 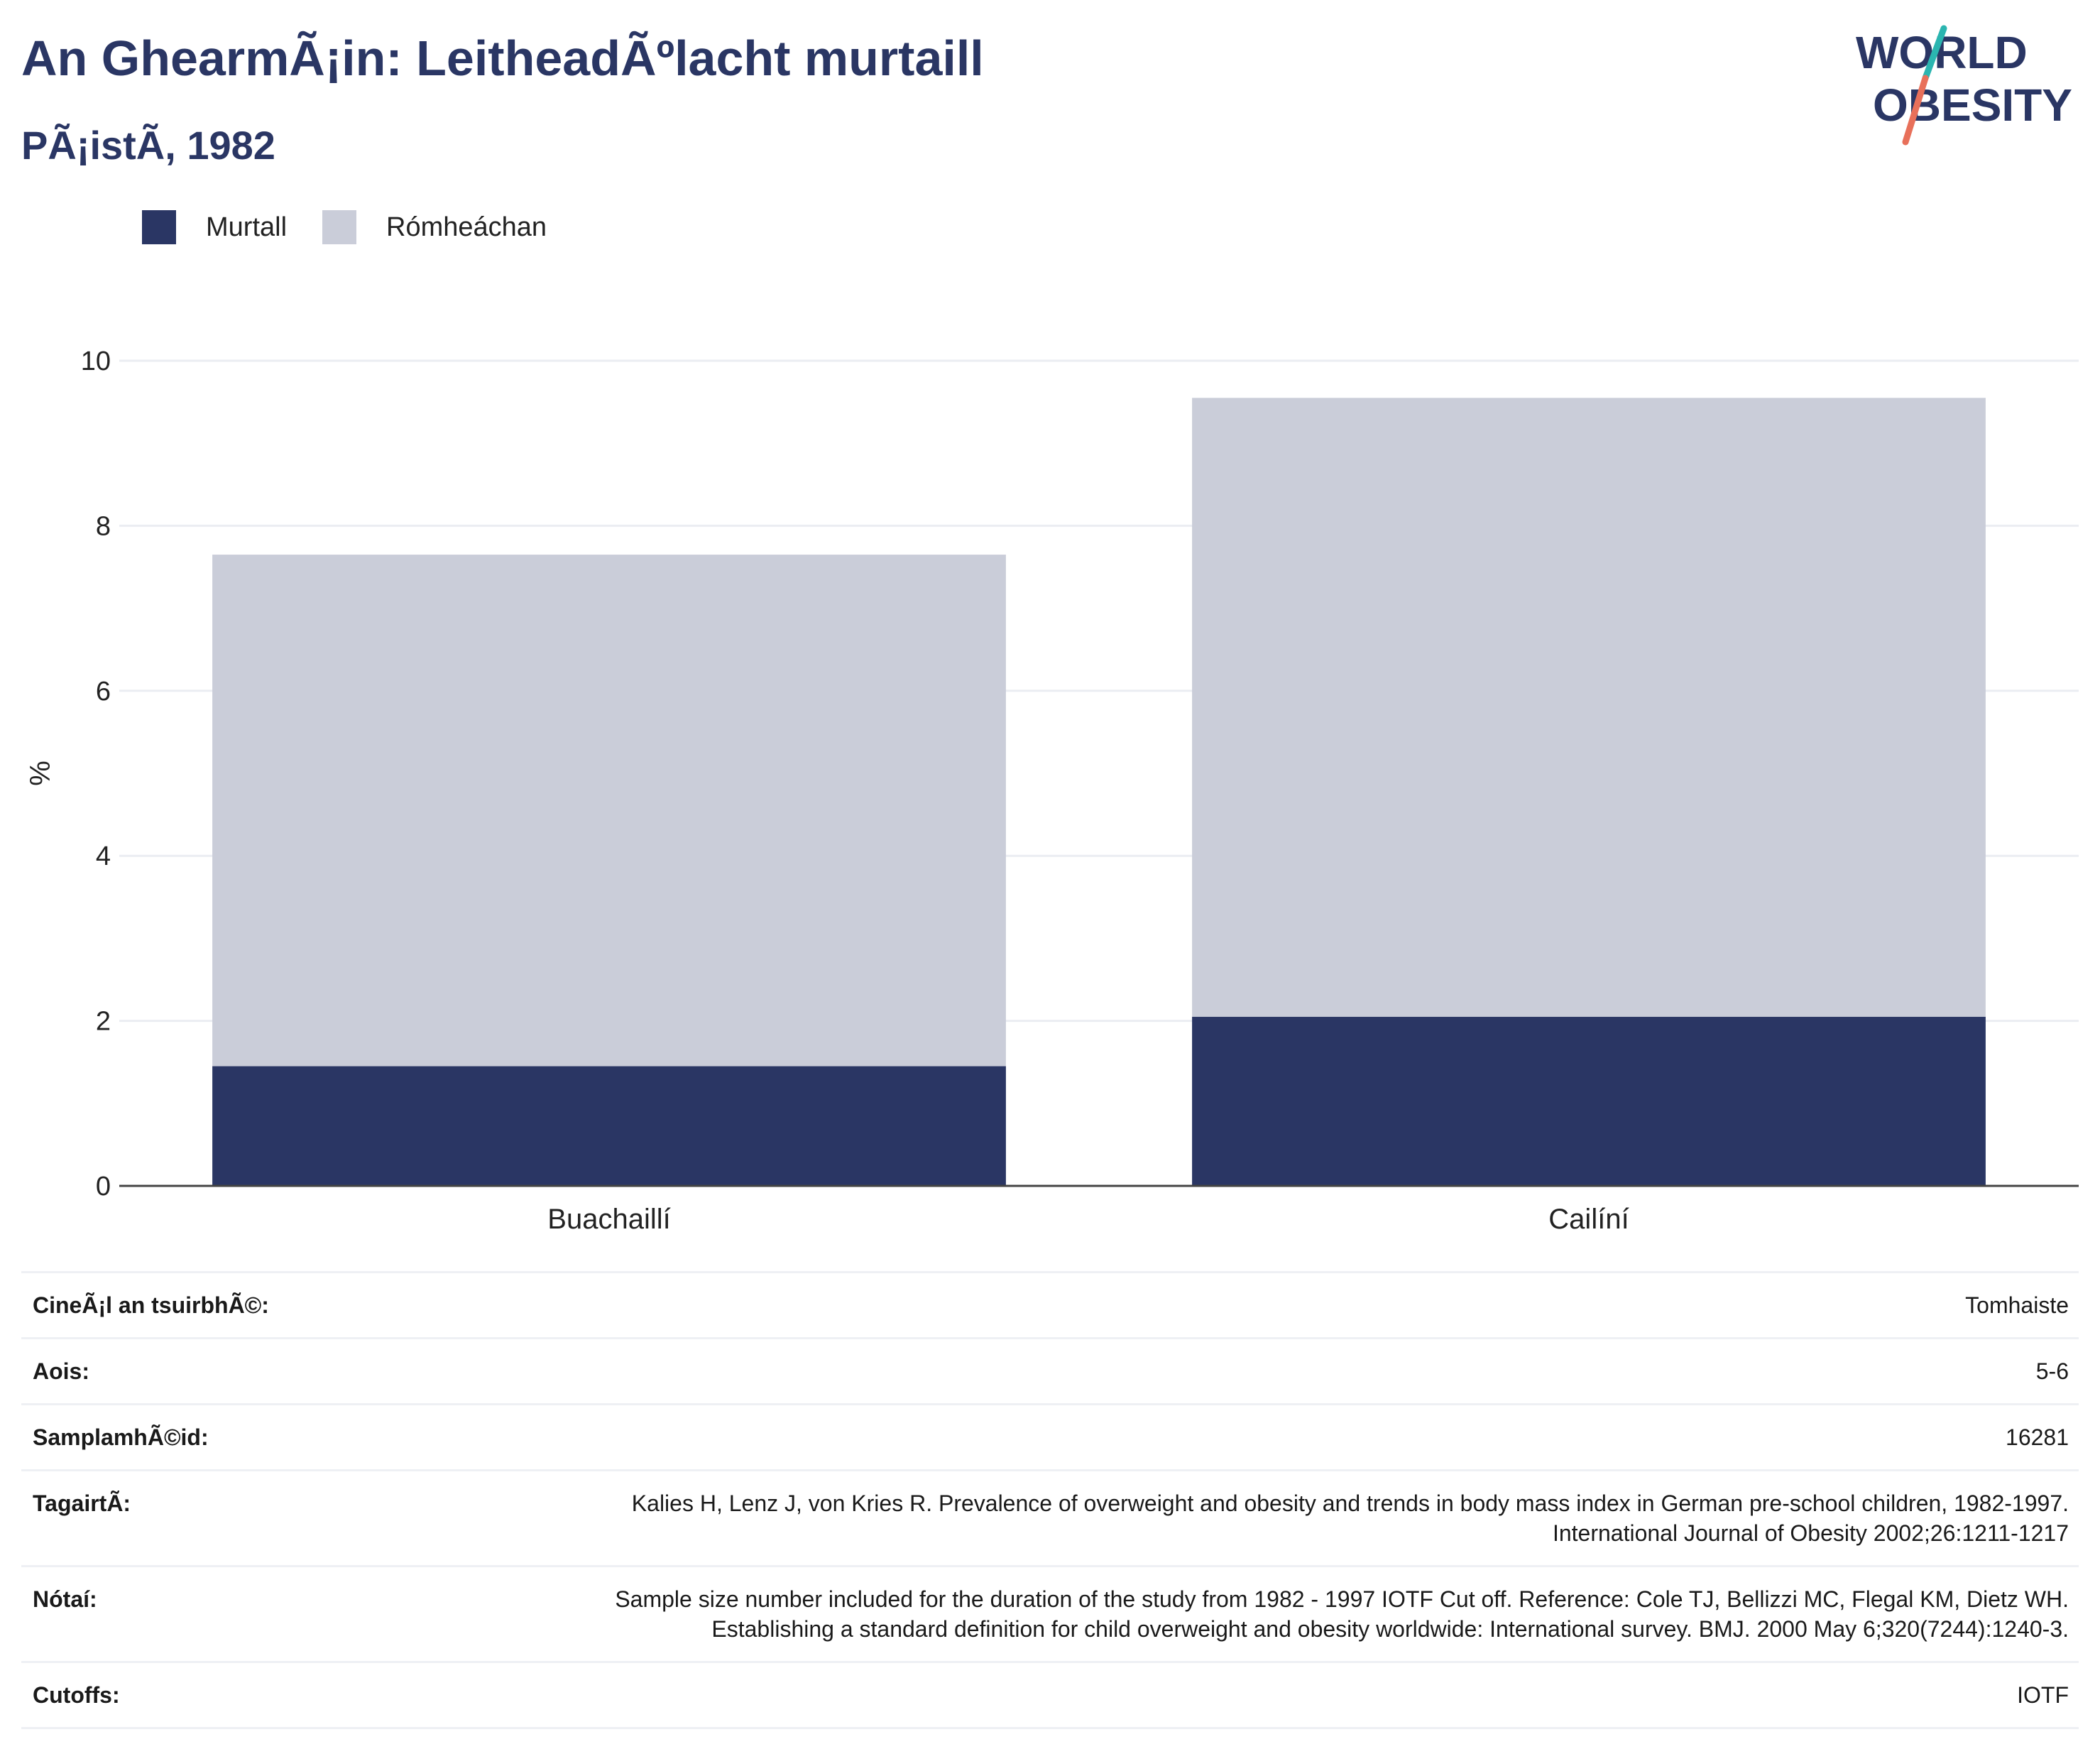 What do you see at coordinates (608, 1219) in the screenshot?
I see `x-tick-label: Buachaillí` at bounding box center [608, 1219].